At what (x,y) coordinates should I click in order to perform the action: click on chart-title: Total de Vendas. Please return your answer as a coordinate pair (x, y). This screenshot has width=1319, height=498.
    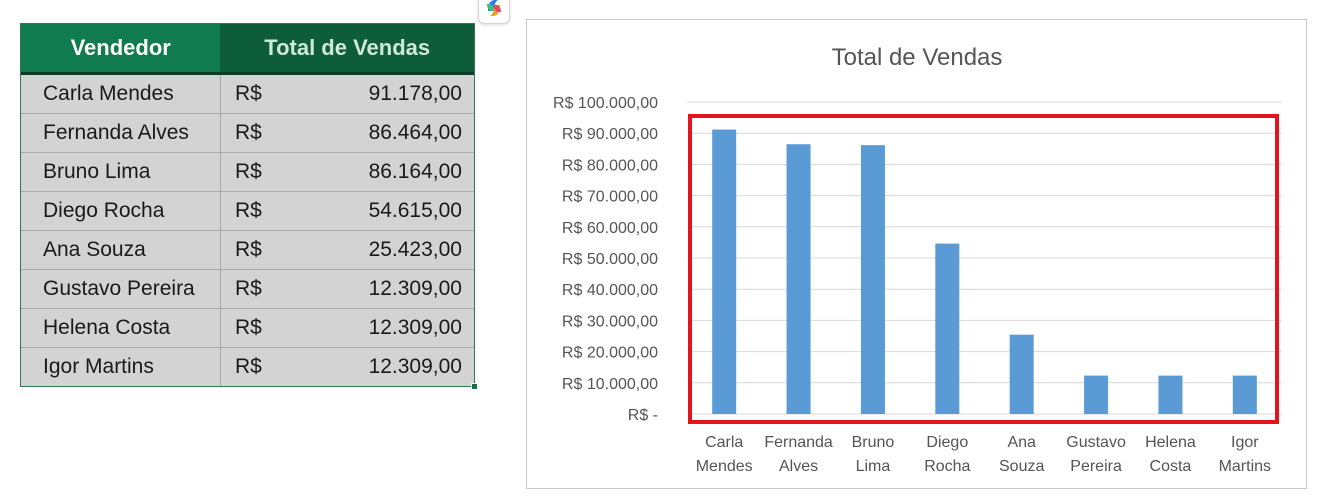
    Looking at the image, I should click on (917, 57).